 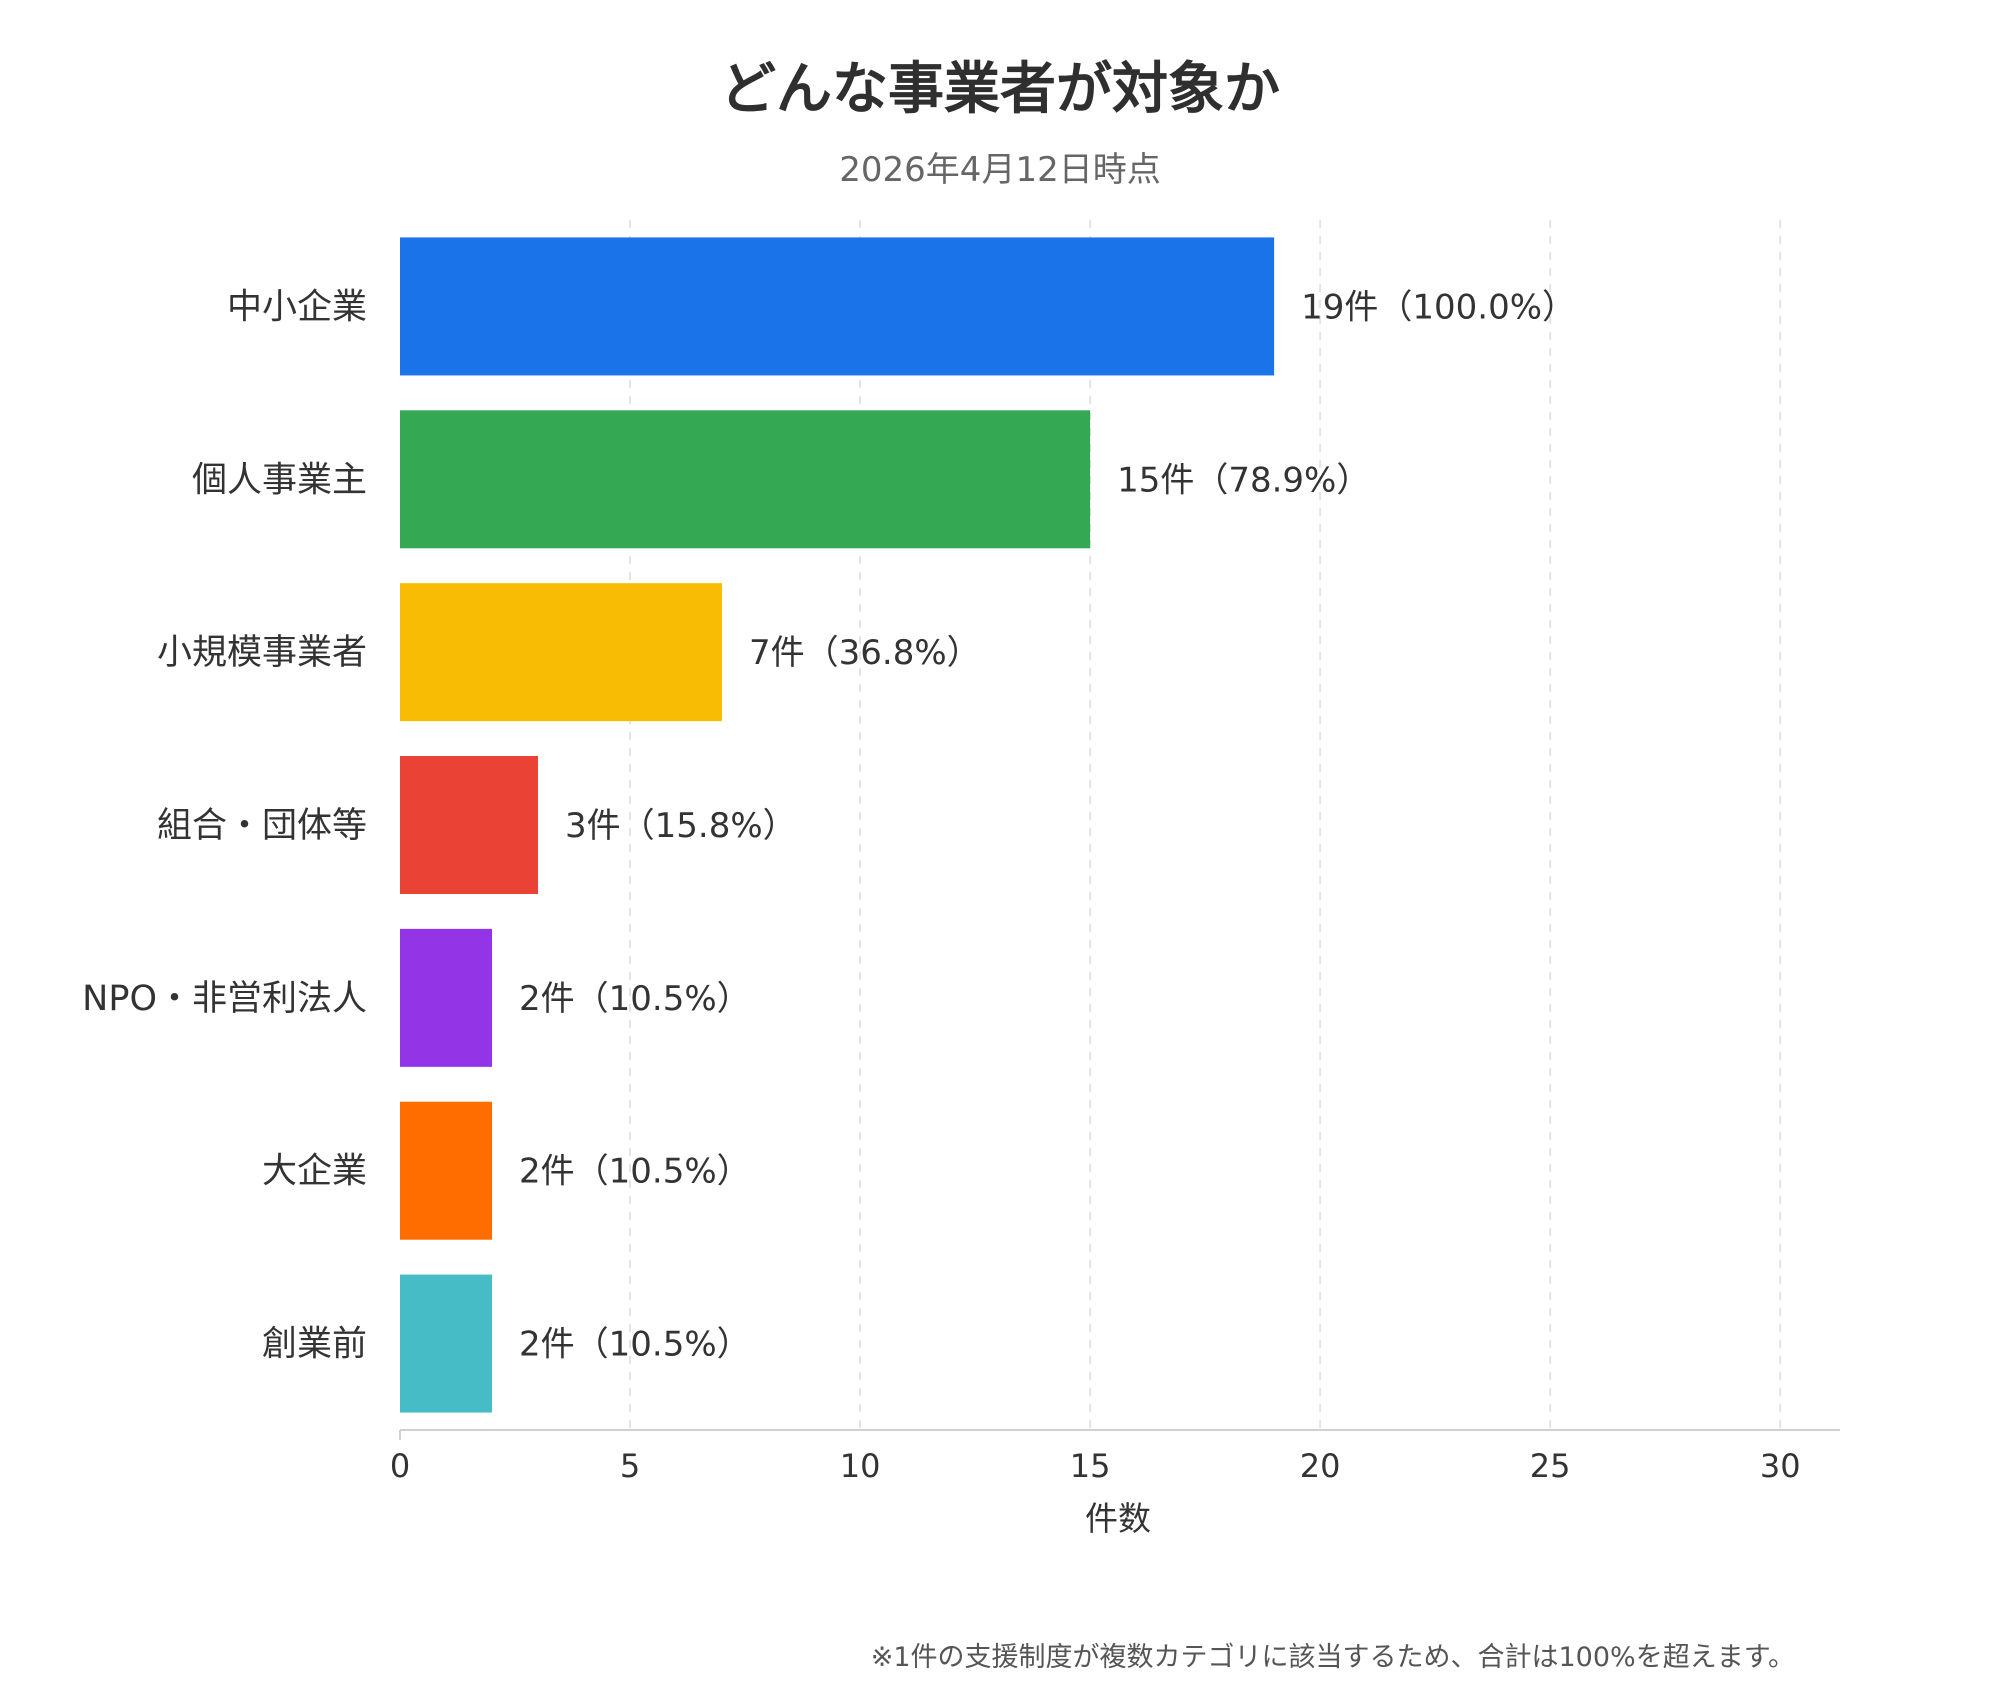 I want to click on chart-title: どんな事業者が対象か, so click(x=1000, y=89).